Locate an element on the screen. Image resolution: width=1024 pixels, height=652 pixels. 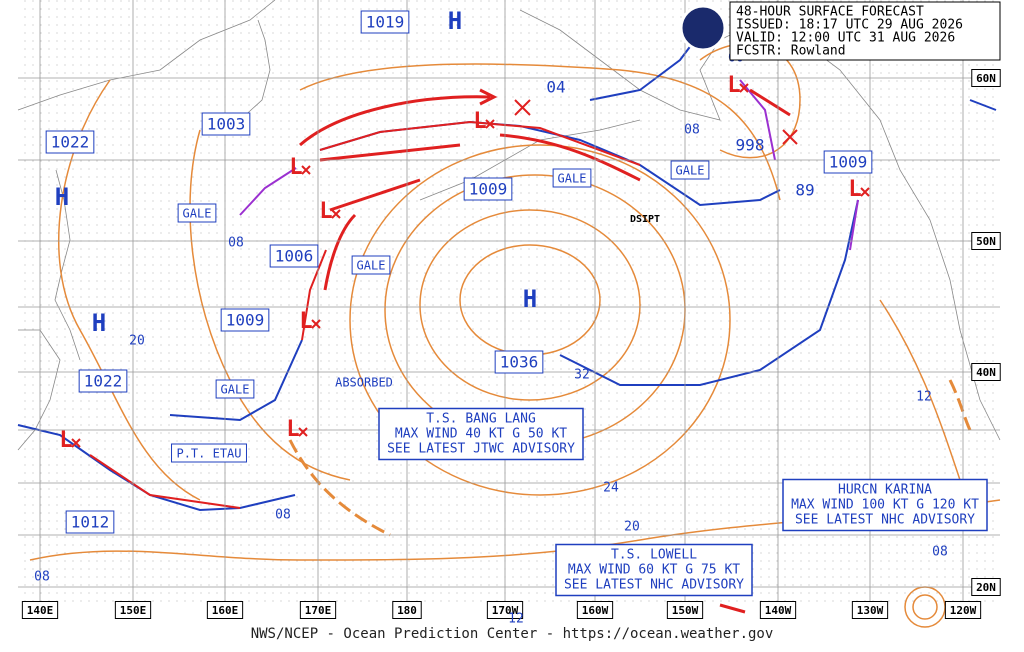
lon-label: 180 is located at coordinates (407, 610).